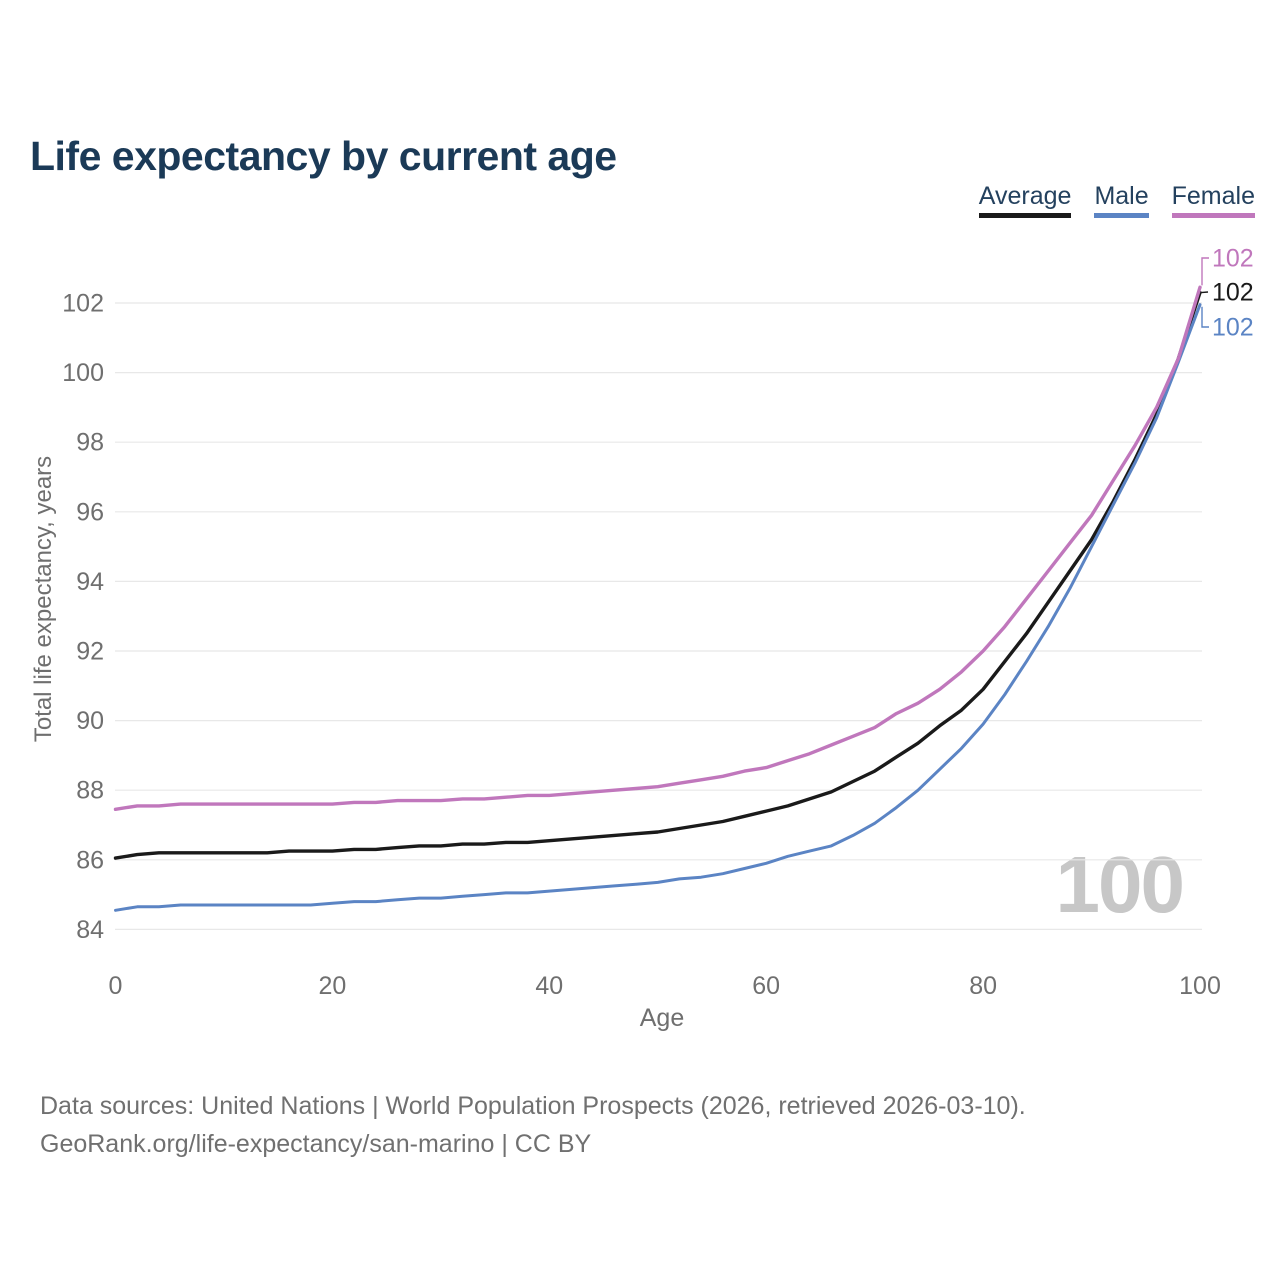  Describe the element at coordinates (549, 986) in the screenshot. I see `x-tick-label-40: 40` at that location.